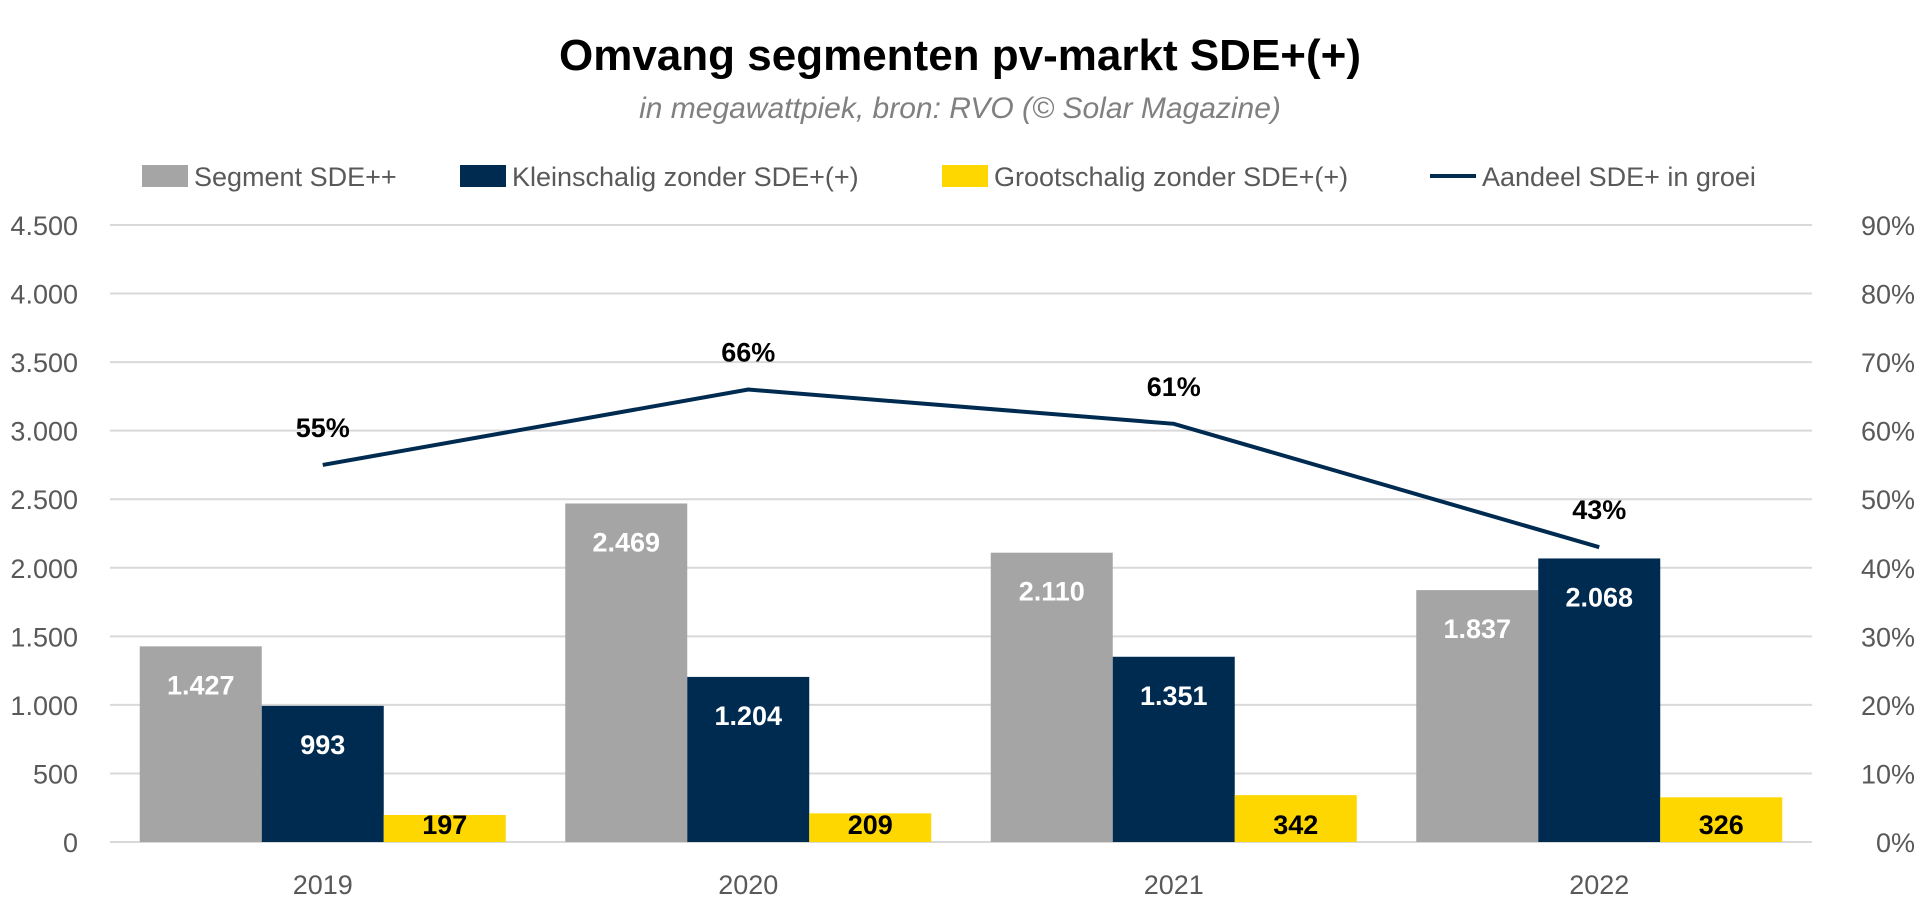 Image resolution: width=1920 pixels, height=920 pixels. Describe the element at coordinates (1895, 843) in the screenshot. I see `y-right-tick-label: 0%` at that location.